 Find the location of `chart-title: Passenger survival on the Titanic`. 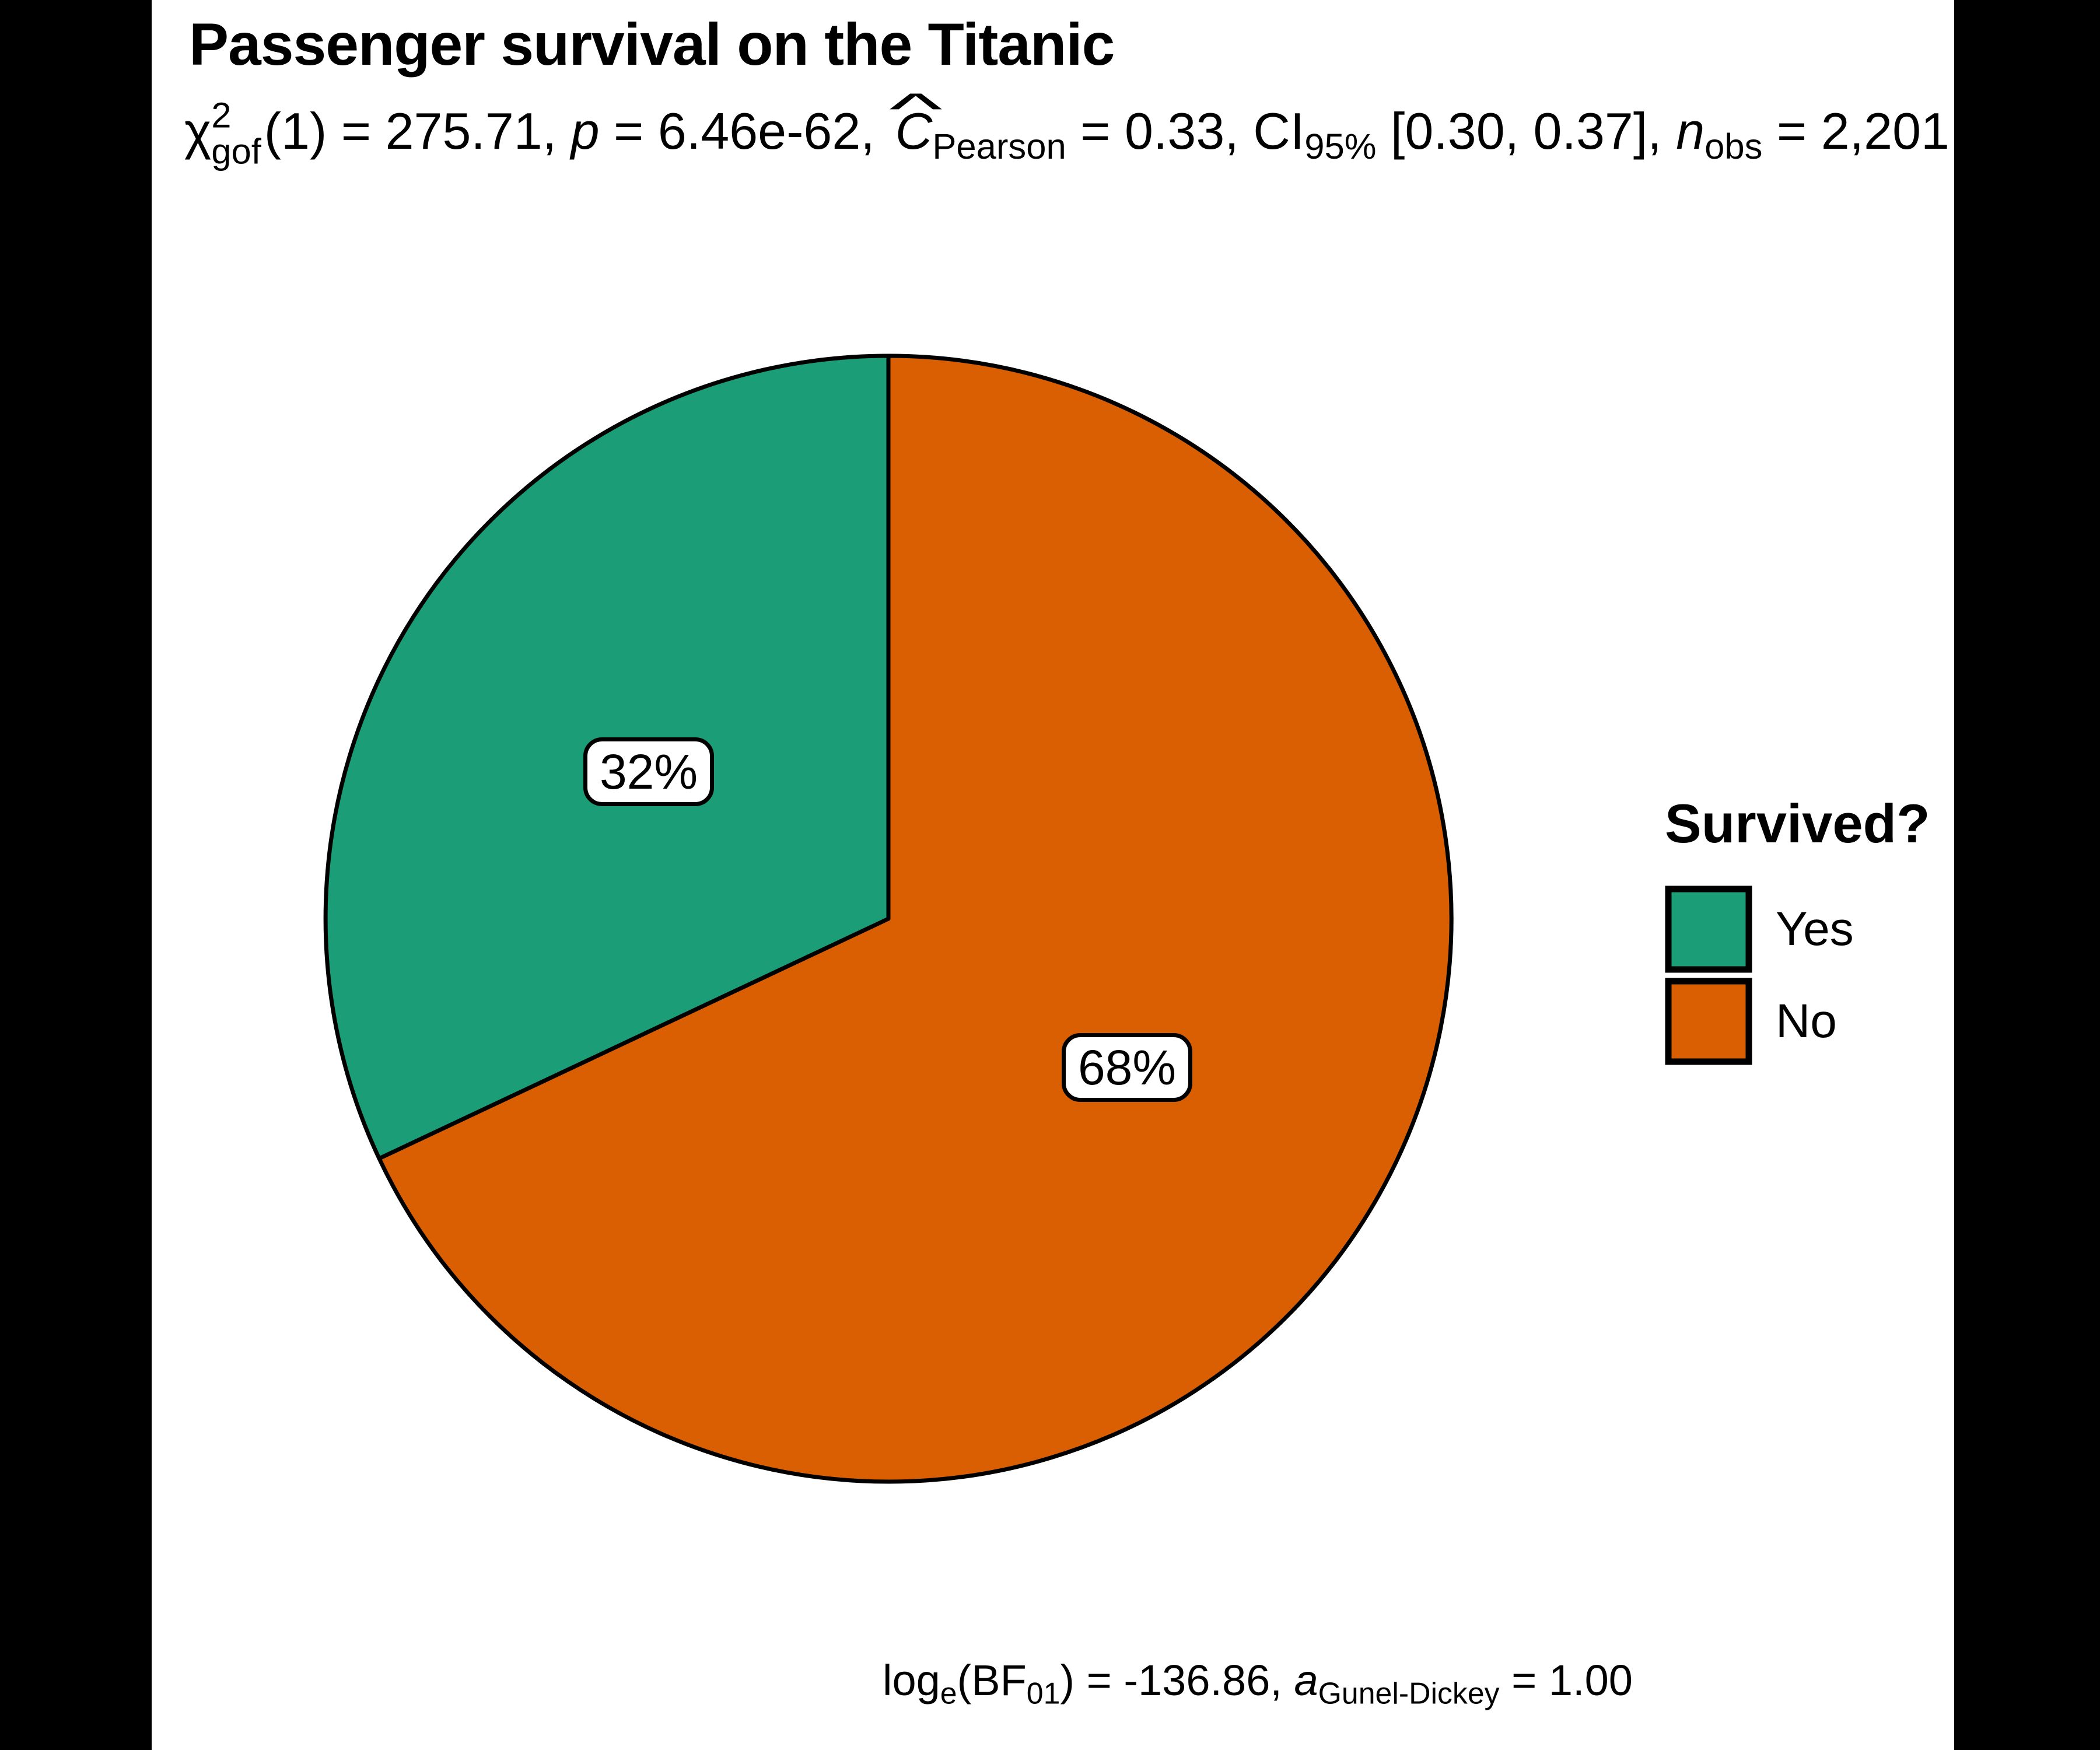

chart-title: Passenger survival on the Titanic is located at coordinates (652, 44).